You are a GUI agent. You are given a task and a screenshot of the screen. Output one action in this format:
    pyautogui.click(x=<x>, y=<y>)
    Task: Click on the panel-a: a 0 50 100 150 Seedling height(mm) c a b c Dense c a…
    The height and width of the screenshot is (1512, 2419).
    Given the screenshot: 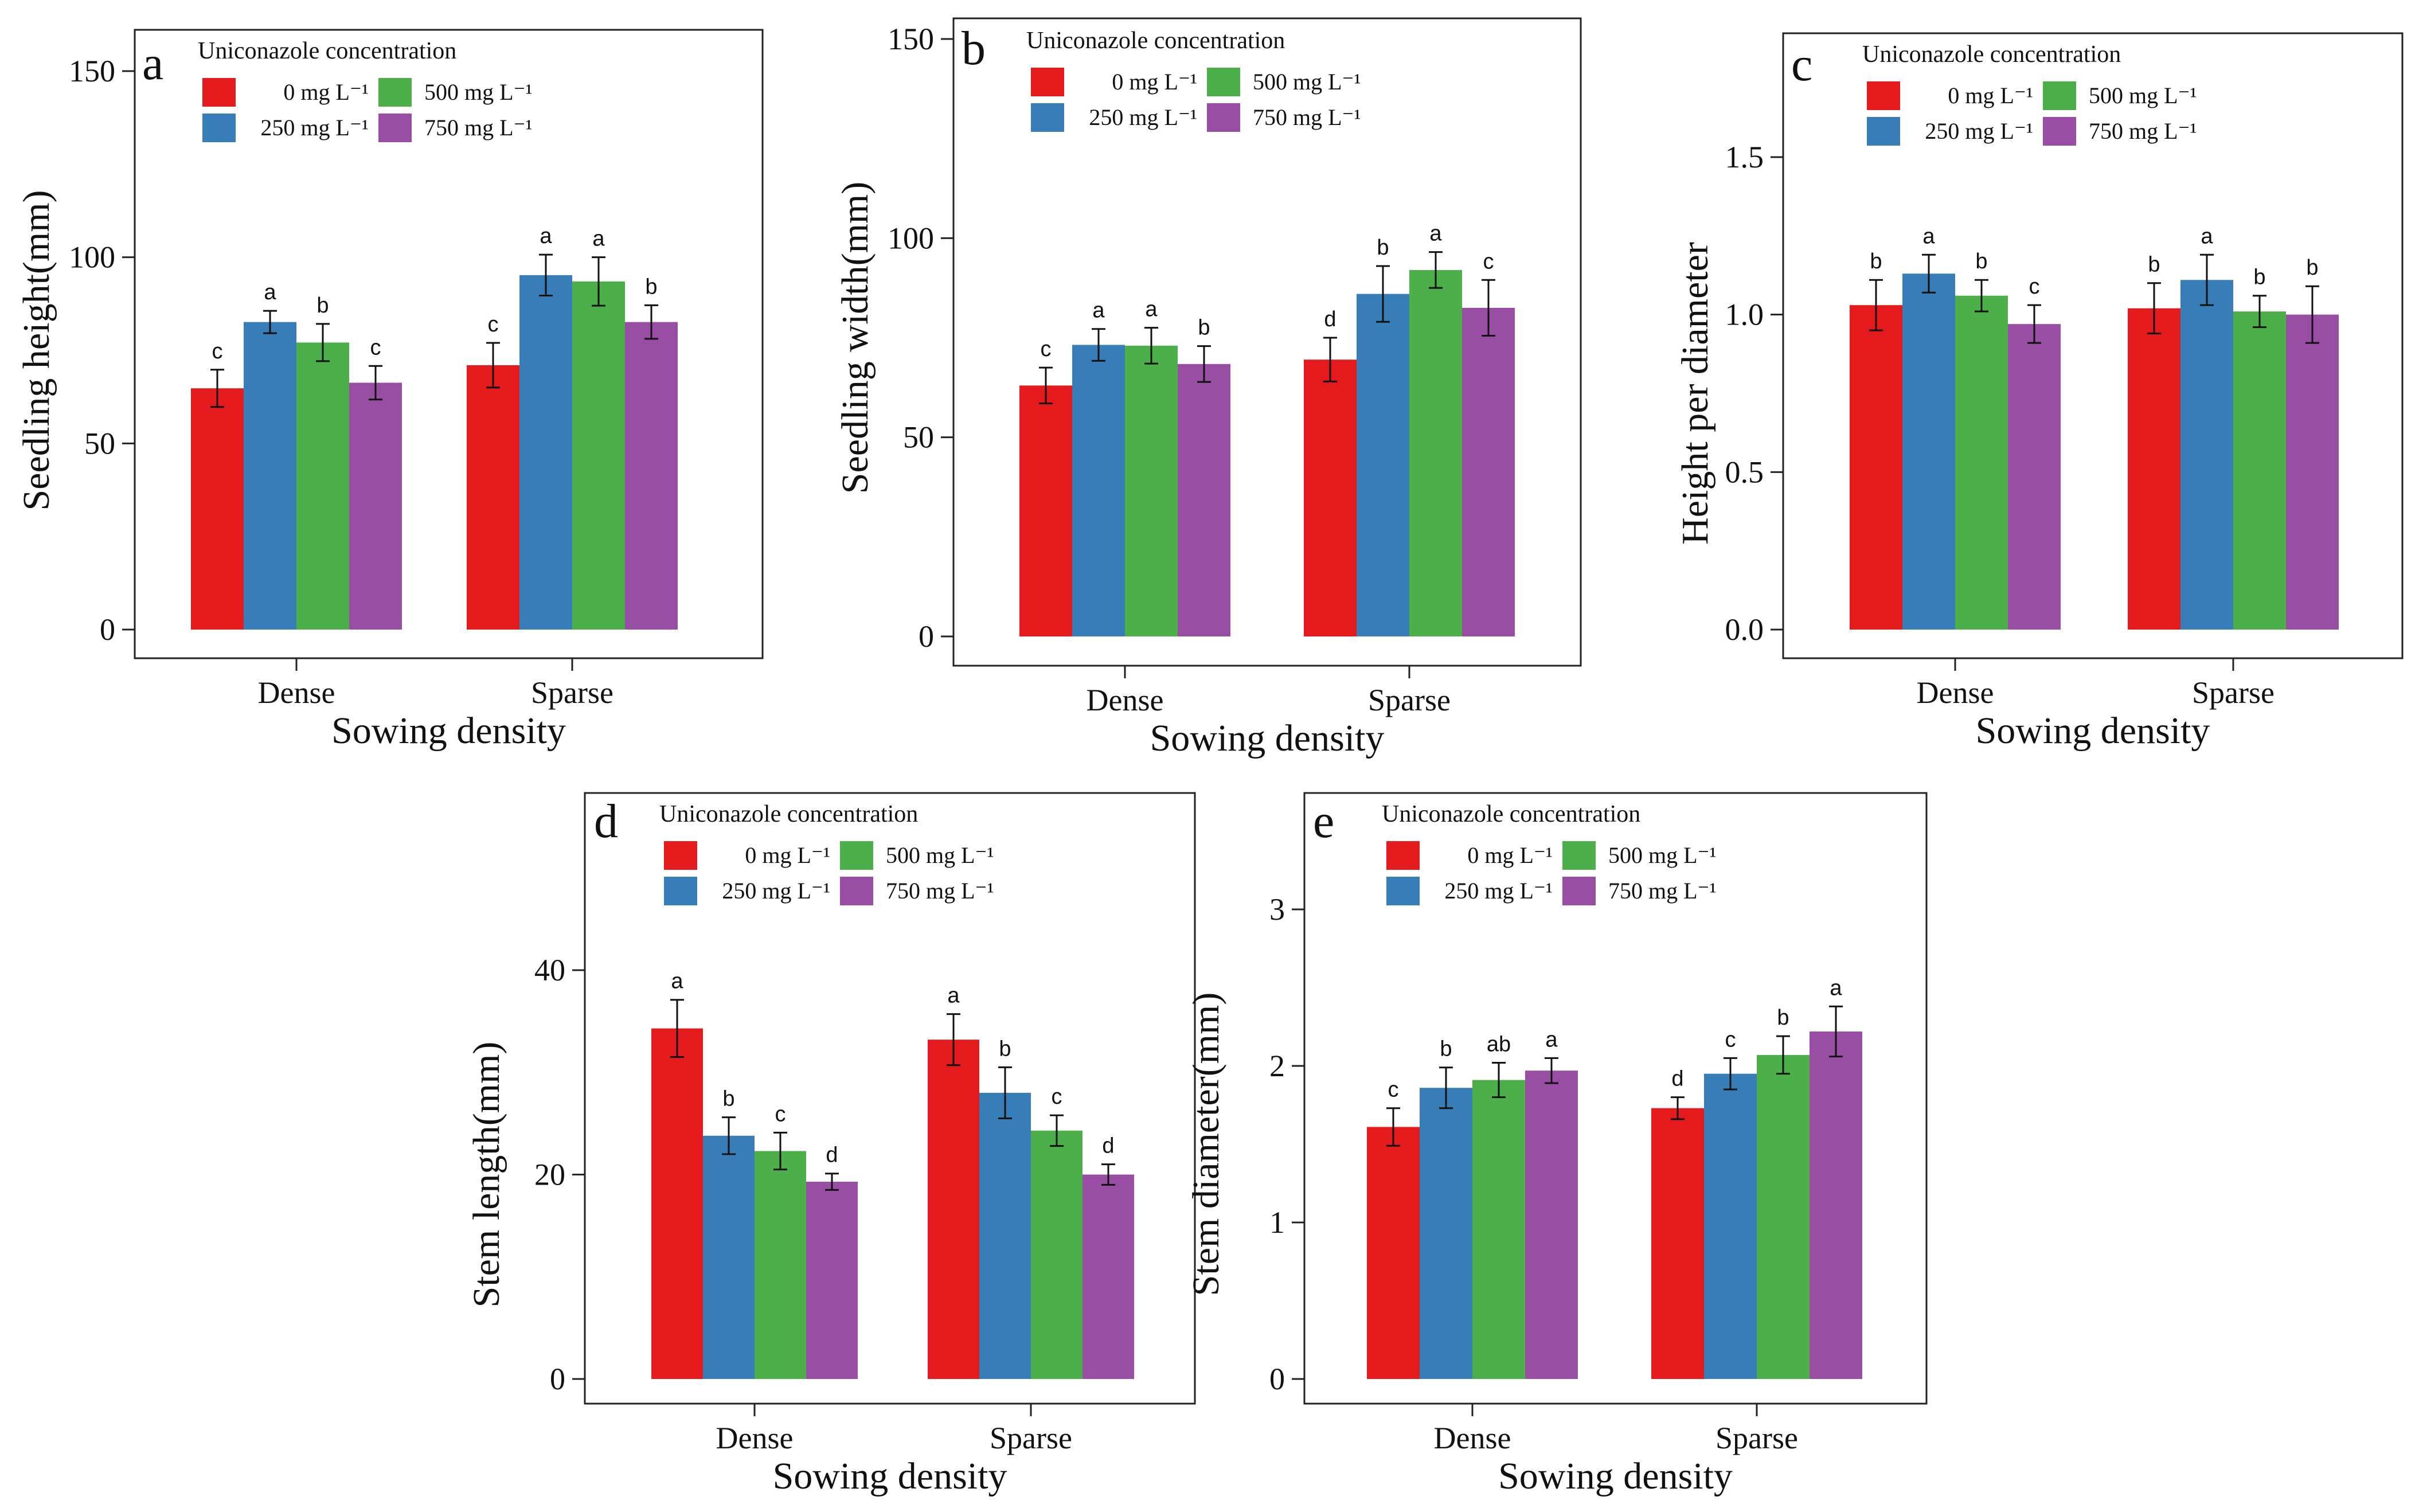 What is the action you would take?
    pyautogui.click(x=389, y=390)
    